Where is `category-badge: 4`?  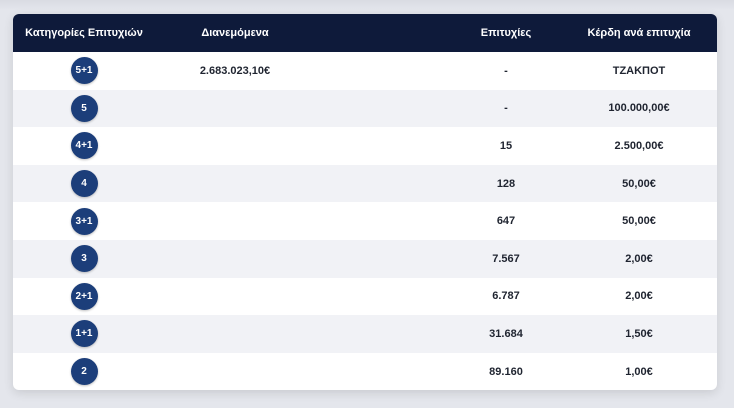 category-badge: 4 is located at coordinates (84, 184).